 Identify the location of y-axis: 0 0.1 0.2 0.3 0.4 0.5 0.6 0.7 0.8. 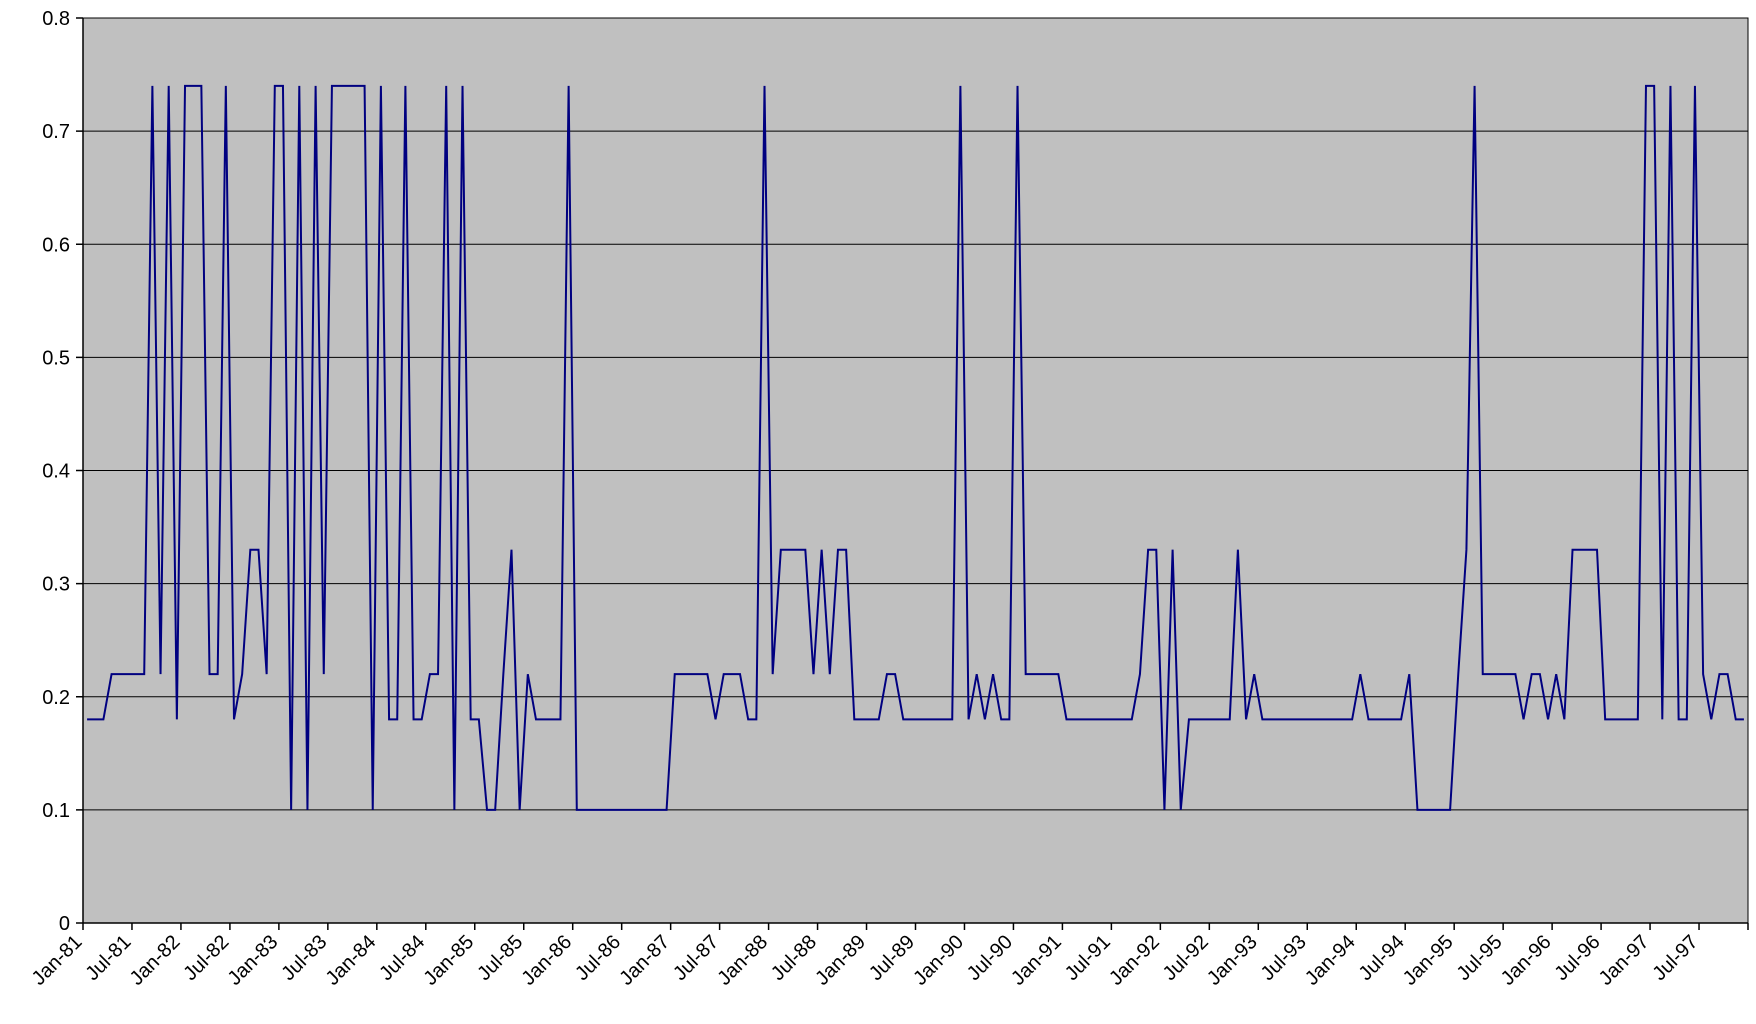
(63, 471).